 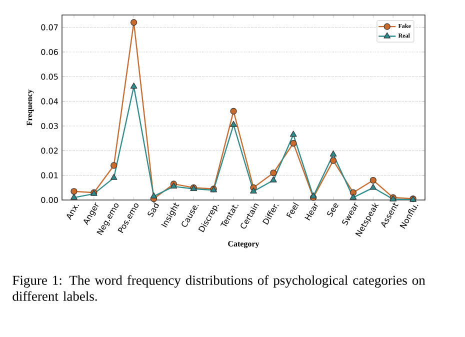 What do you see at coordinates (49, 151) in the screenshot?
I see `y-tick-label: 0.02` at bounding box center [49, 151].